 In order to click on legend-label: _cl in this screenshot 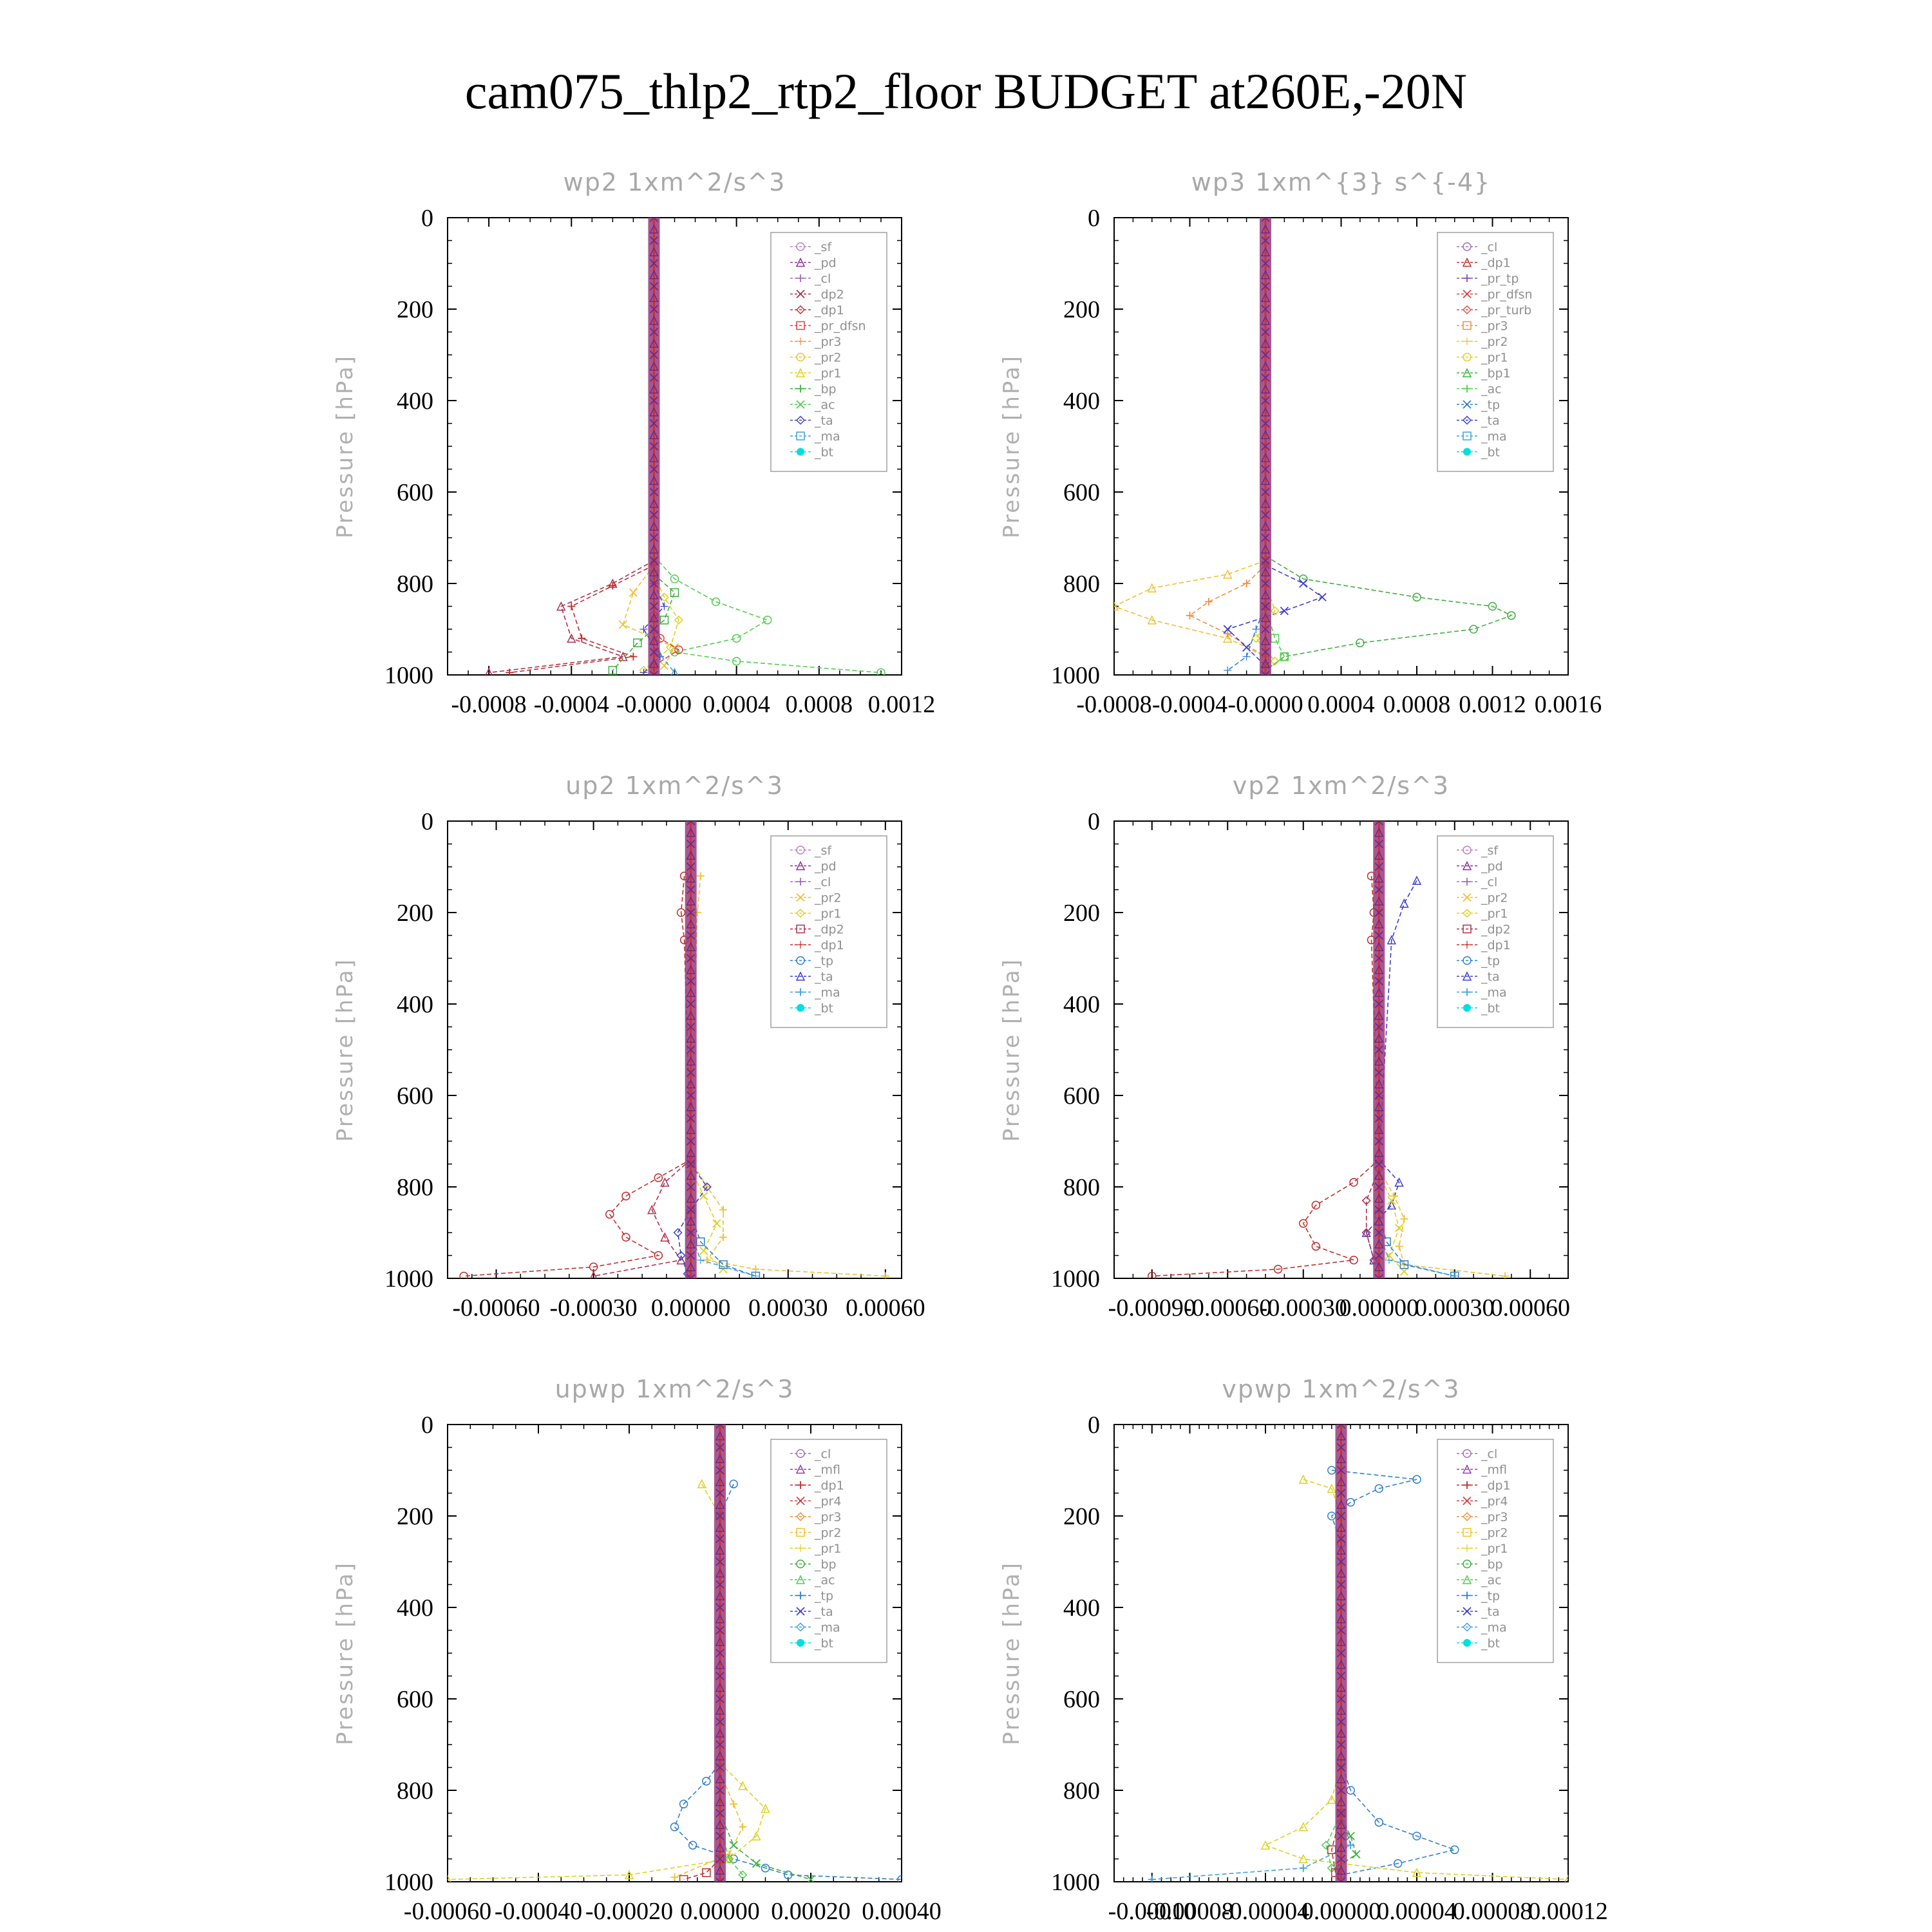, I will do `click(822, 1454)`.